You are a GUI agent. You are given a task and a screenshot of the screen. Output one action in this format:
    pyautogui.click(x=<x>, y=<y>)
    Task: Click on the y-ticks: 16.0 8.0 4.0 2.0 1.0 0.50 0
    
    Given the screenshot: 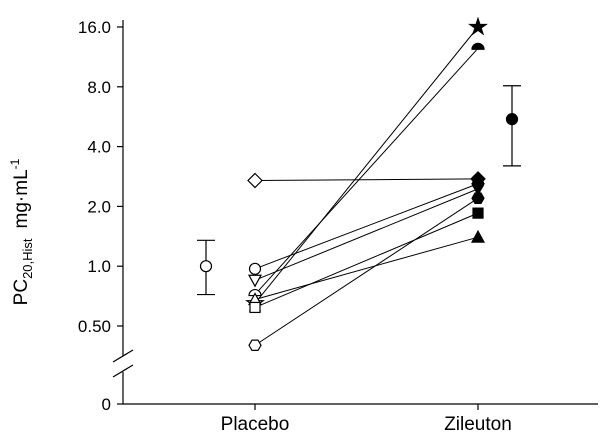 What is the action you would take?
    pyautogui.click(x=100, y=216)
    